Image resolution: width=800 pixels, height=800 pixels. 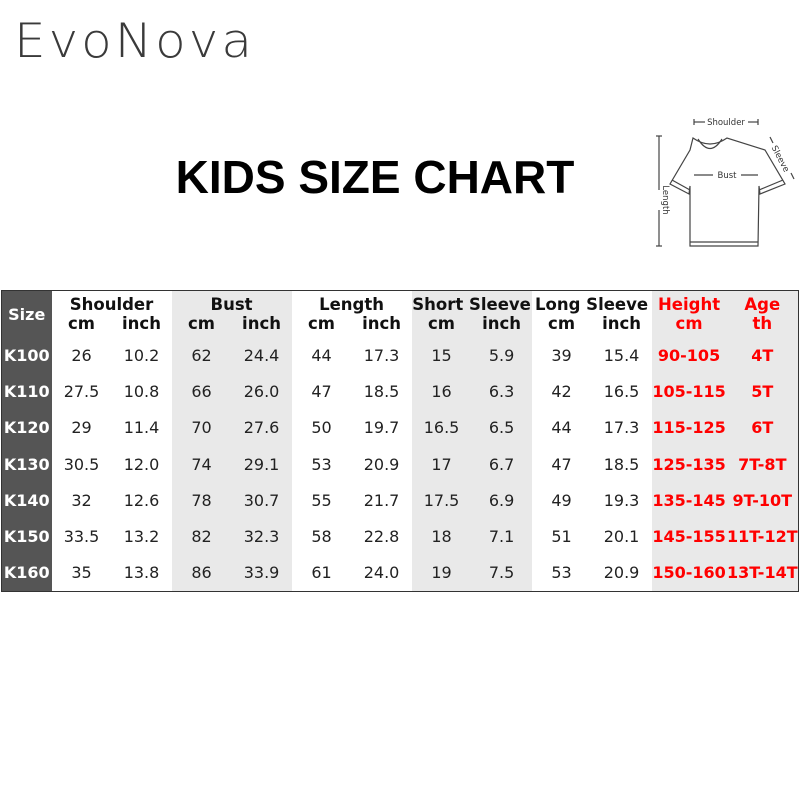 What do you see at coordinates (375, 177) in the screenshot?
I see `page-title: KIDS SIZE CHART` at bounding box center [375, 177].